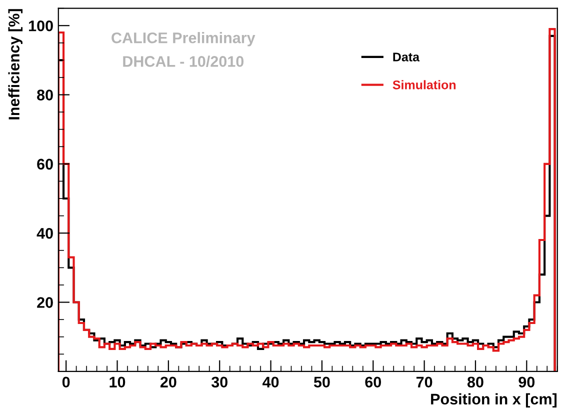 This screenshot has width=567, height=415. What do you see at coordinates (373, 382) in the screenshot?
I see `x-tick-label: 60` at bounding box center [373, 382].